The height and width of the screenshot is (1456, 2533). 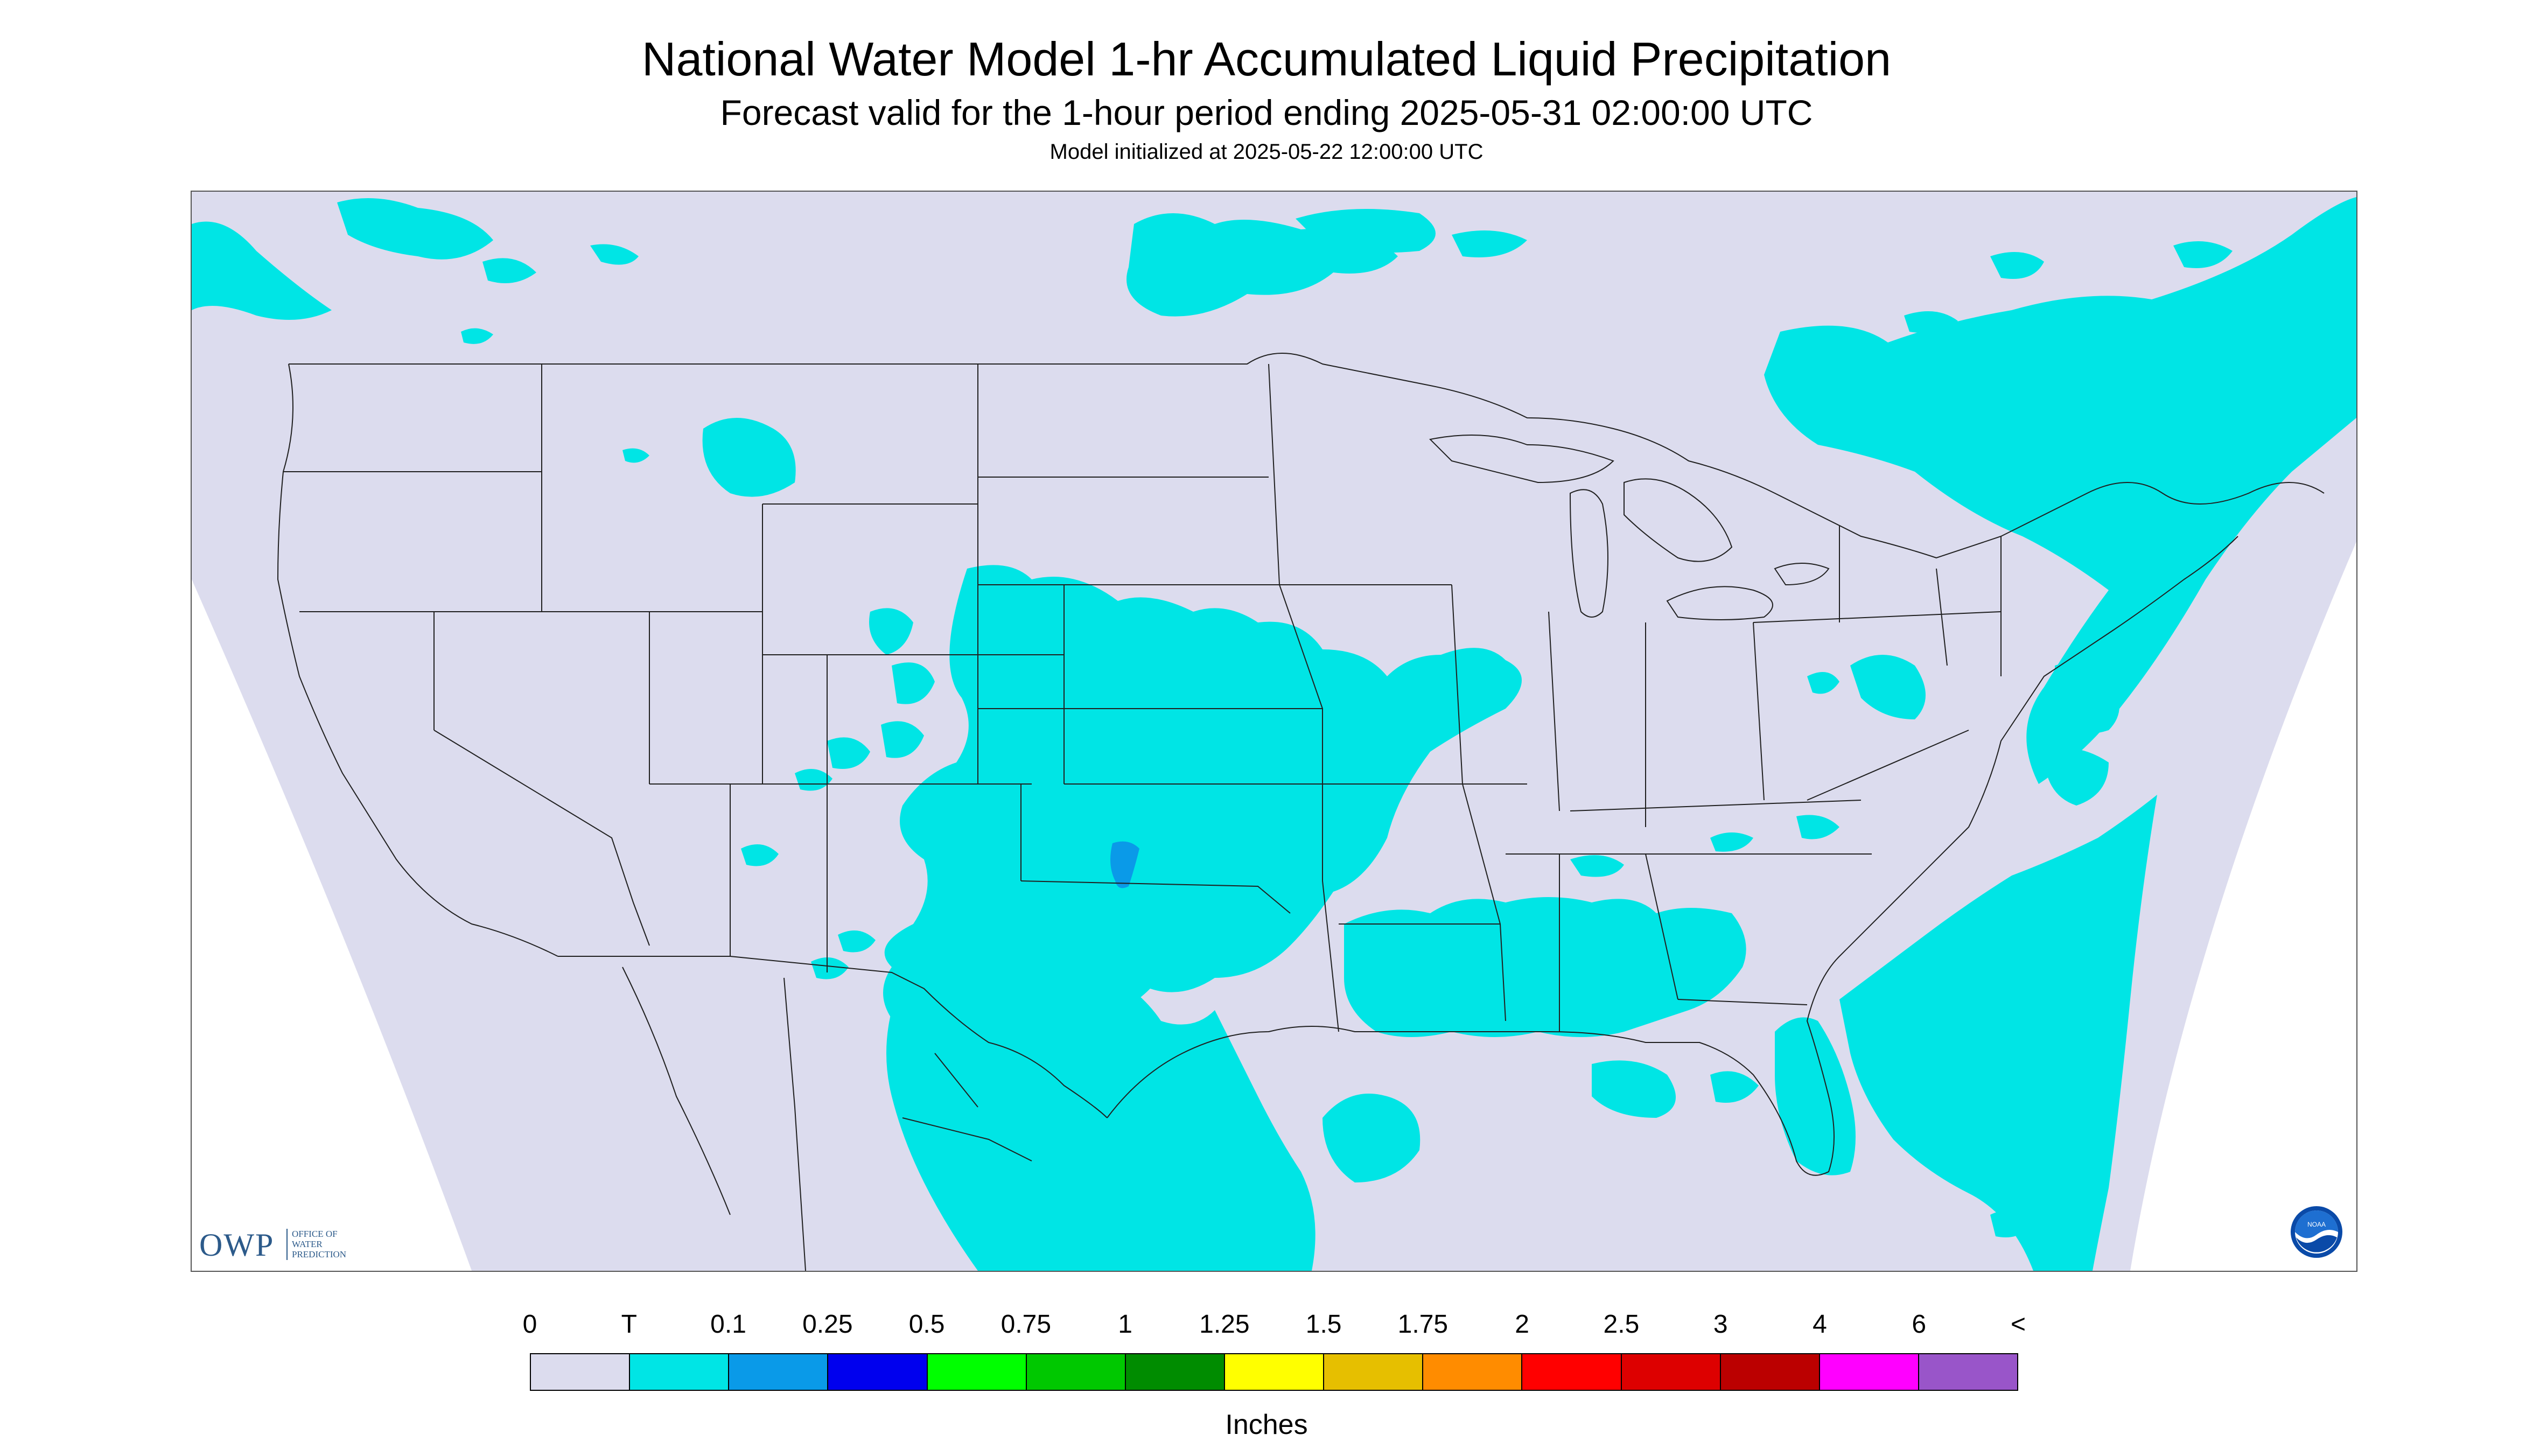 What do you see at coordinates (629, 1324) in the screenshot?
I see `legend-label: T` at bounding box center [629, 1324].